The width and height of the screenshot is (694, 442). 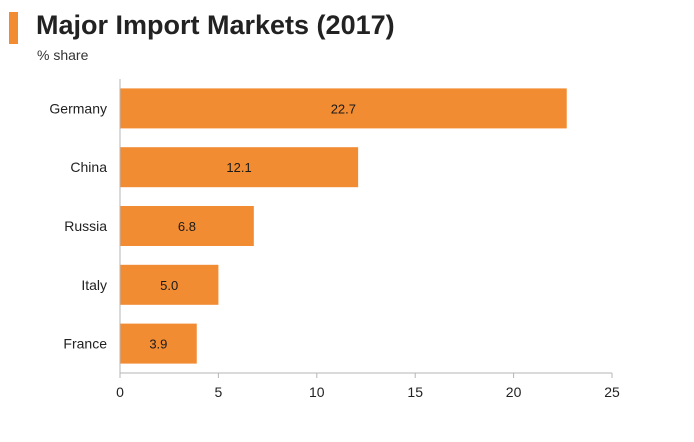 What do you see at coordinates (219, 392) in the screenshot?
I see `x-tick-label-5: 5` at bounding box center [219, 392].